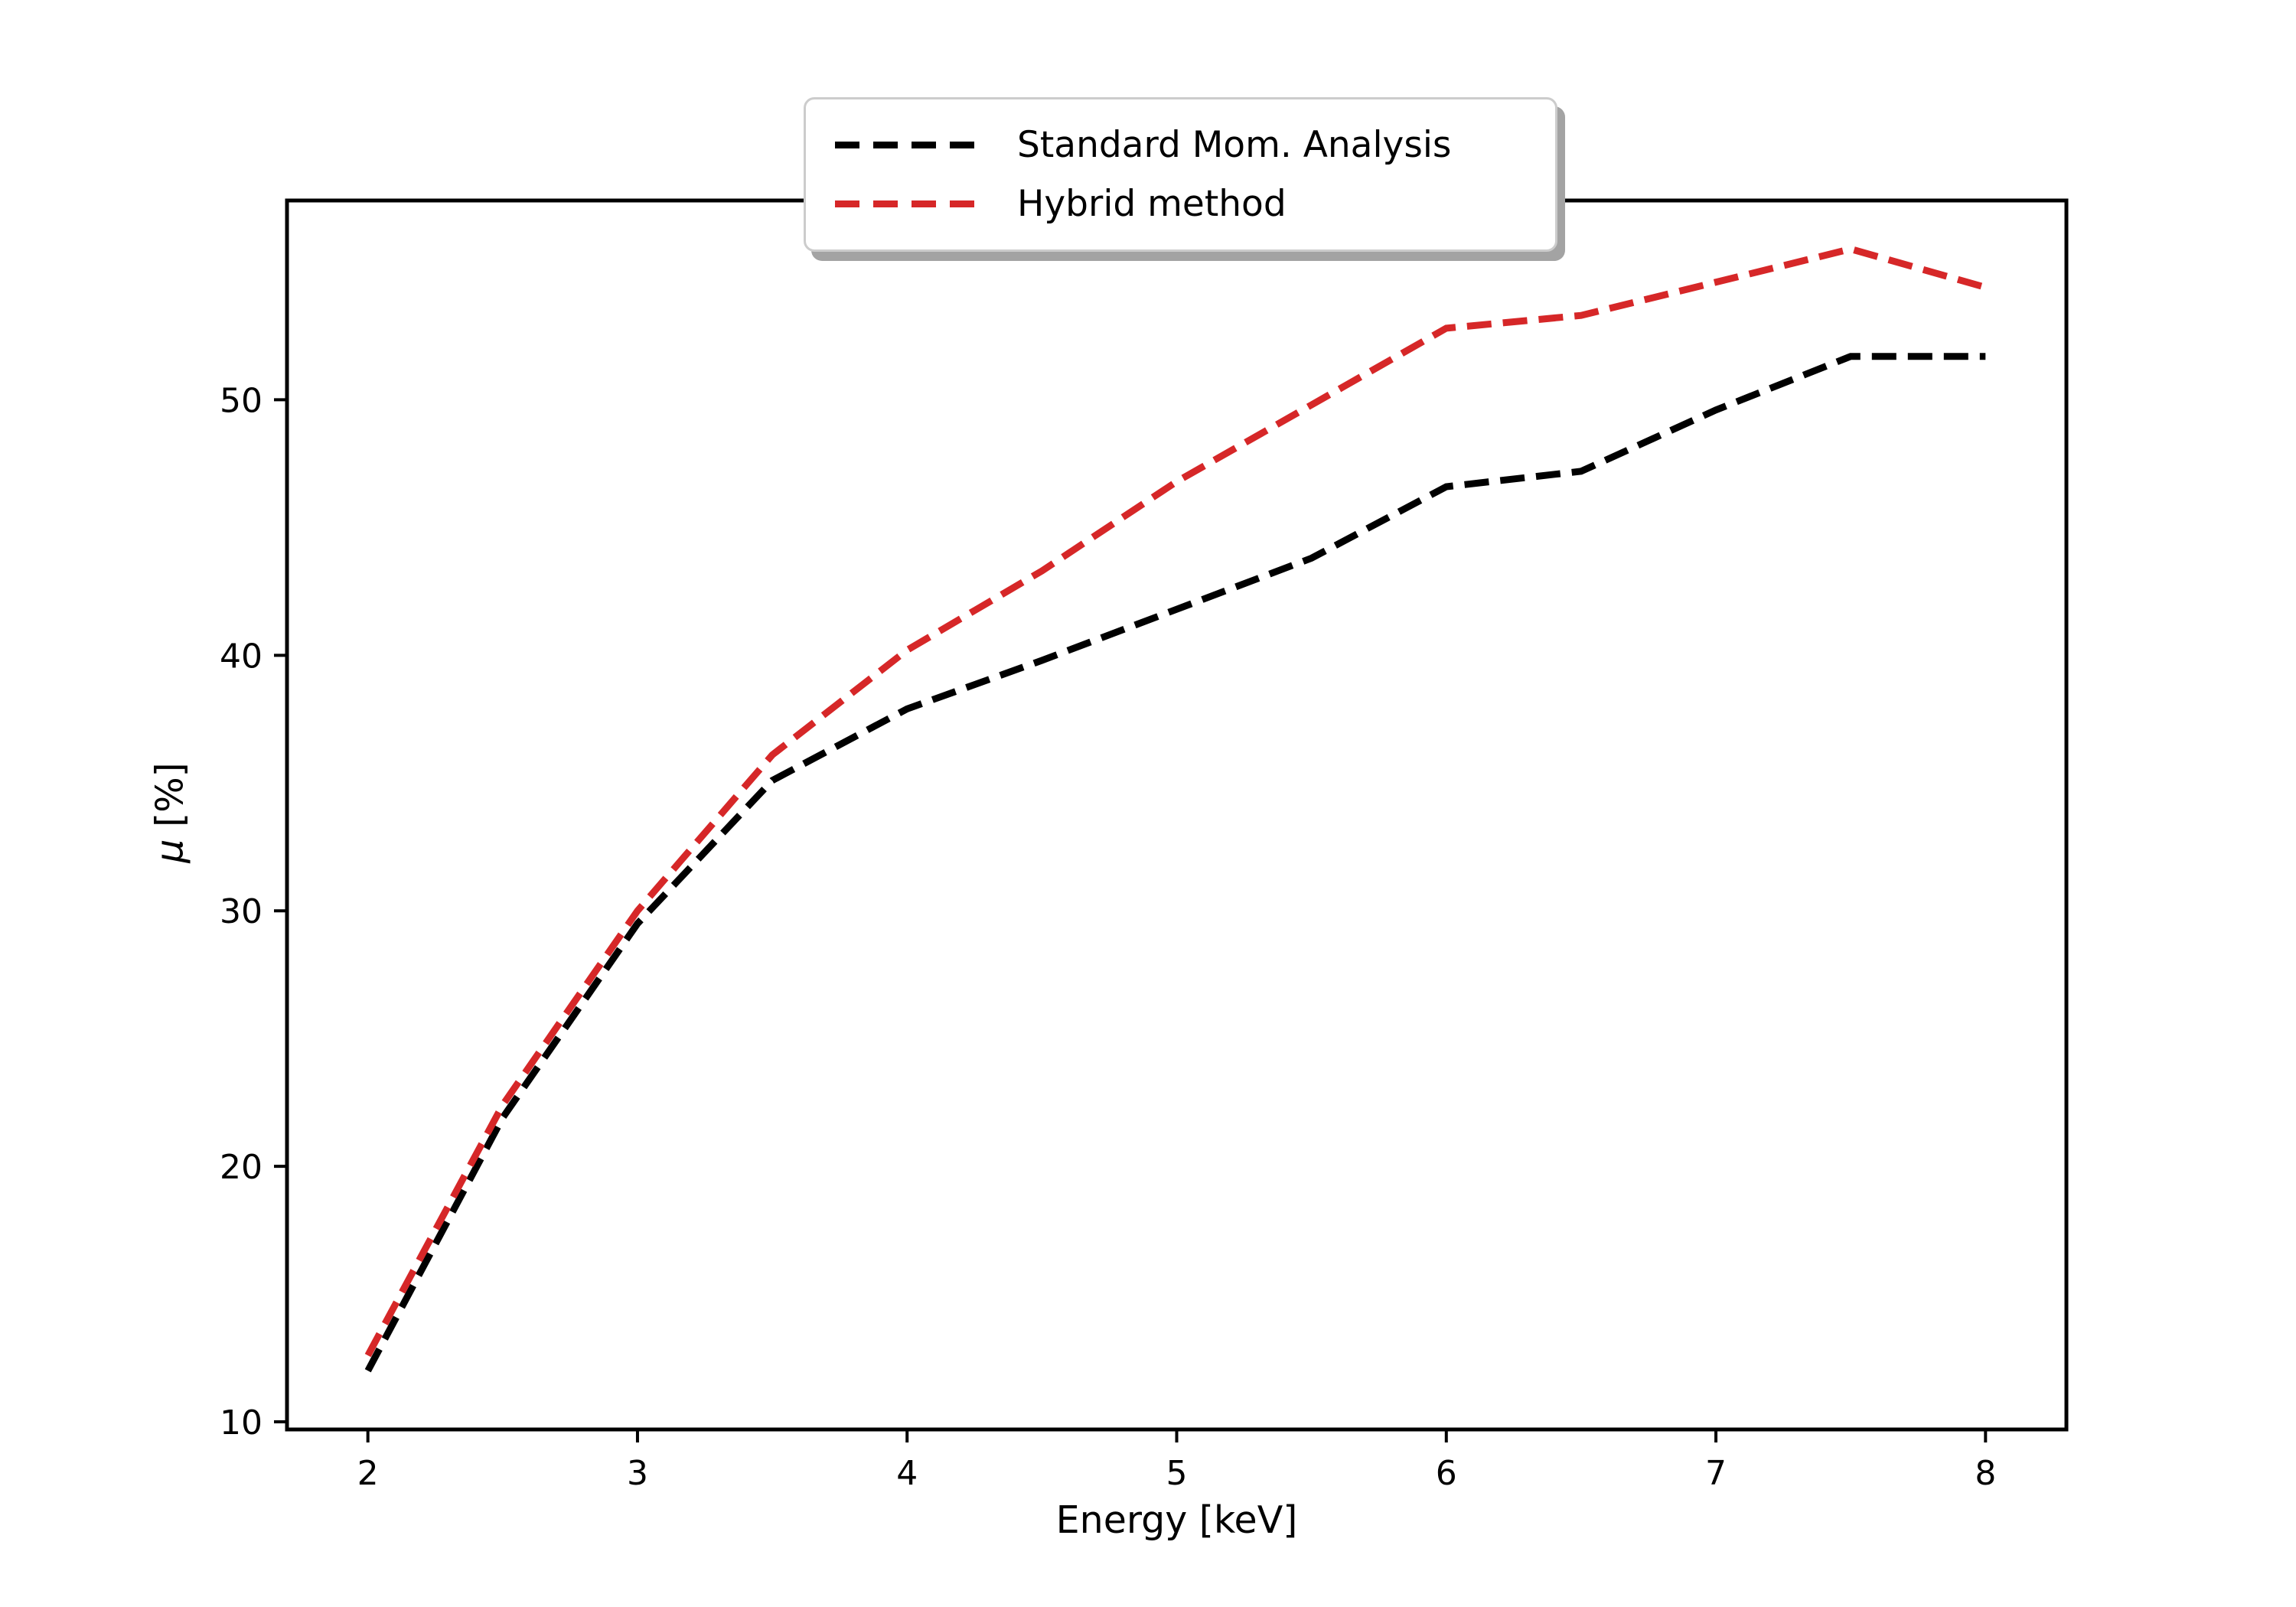  I want to click on x-tick-label: 8, so click(1985, 1473).